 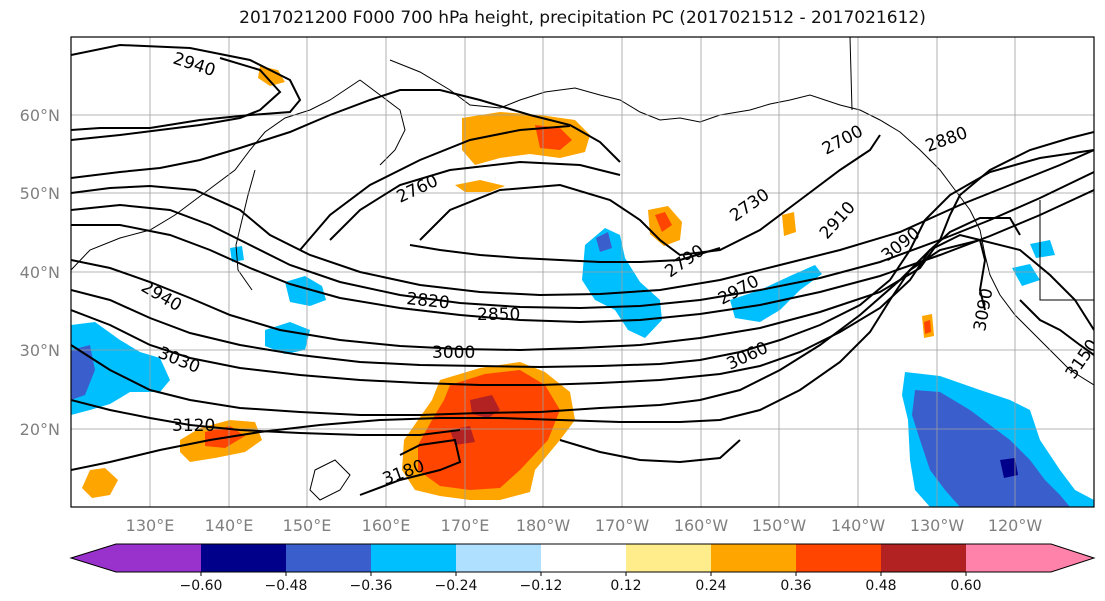 What do you see at coordinates (150, 525) in the screenshot?
I see `lon-label: 130°E` at bounding box center [150, 525].